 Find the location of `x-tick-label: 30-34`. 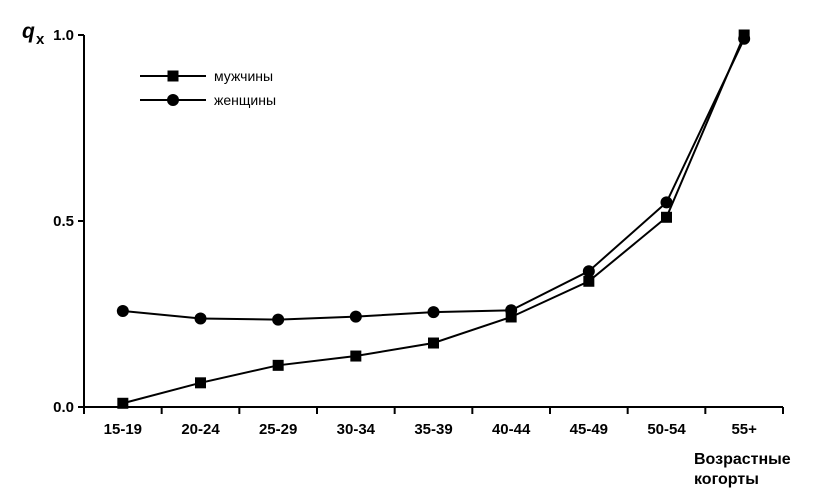

x-tick-label: 30-34 is located at coordinates (356, 429).